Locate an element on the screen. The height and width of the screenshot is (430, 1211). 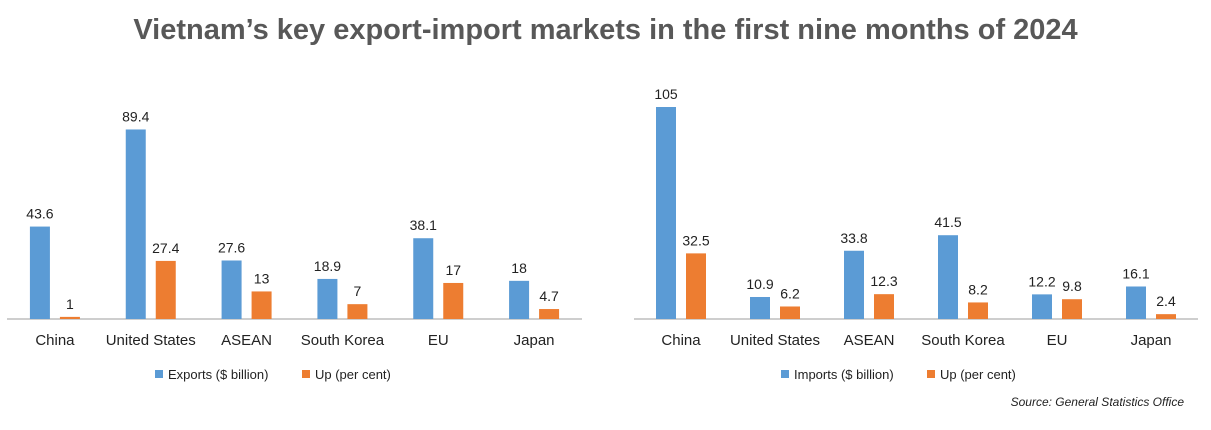
imports-category-label-1: United States is located at coordinates (775, 340).